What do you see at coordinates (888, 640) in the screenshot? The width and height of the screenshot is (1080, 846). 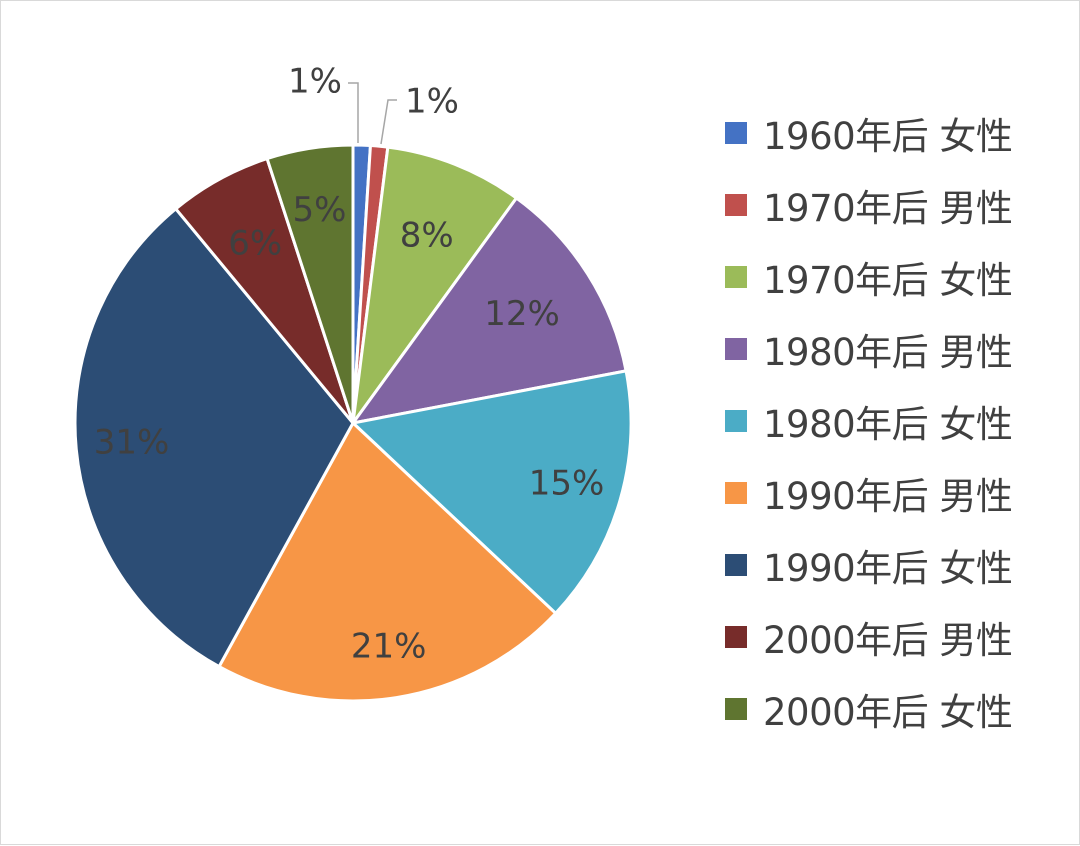 I see `legend-label: 2000年后 男性` at bounding box center [888, 640].